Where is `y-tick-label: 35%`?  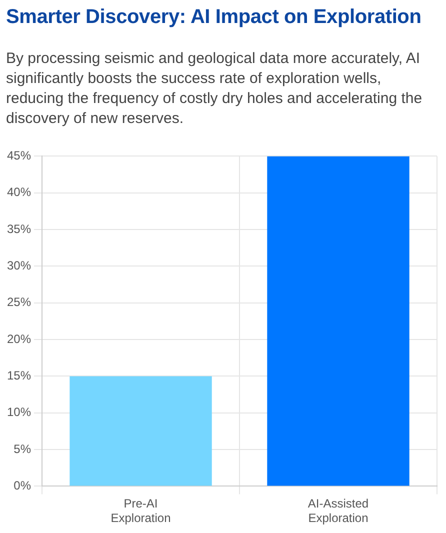 y-tick-label: 35% is located at coordinates (19, 229).